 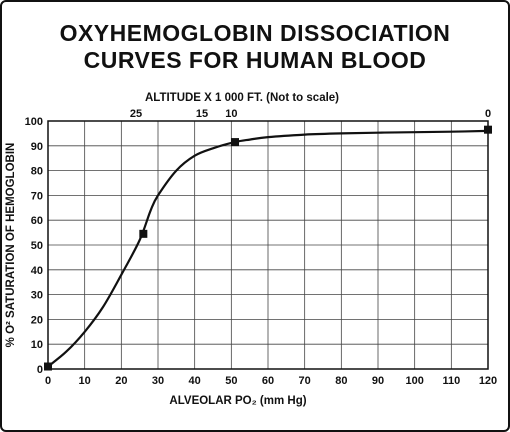 I want to click on y-tick-label: 80, so click(x=37, y=172).